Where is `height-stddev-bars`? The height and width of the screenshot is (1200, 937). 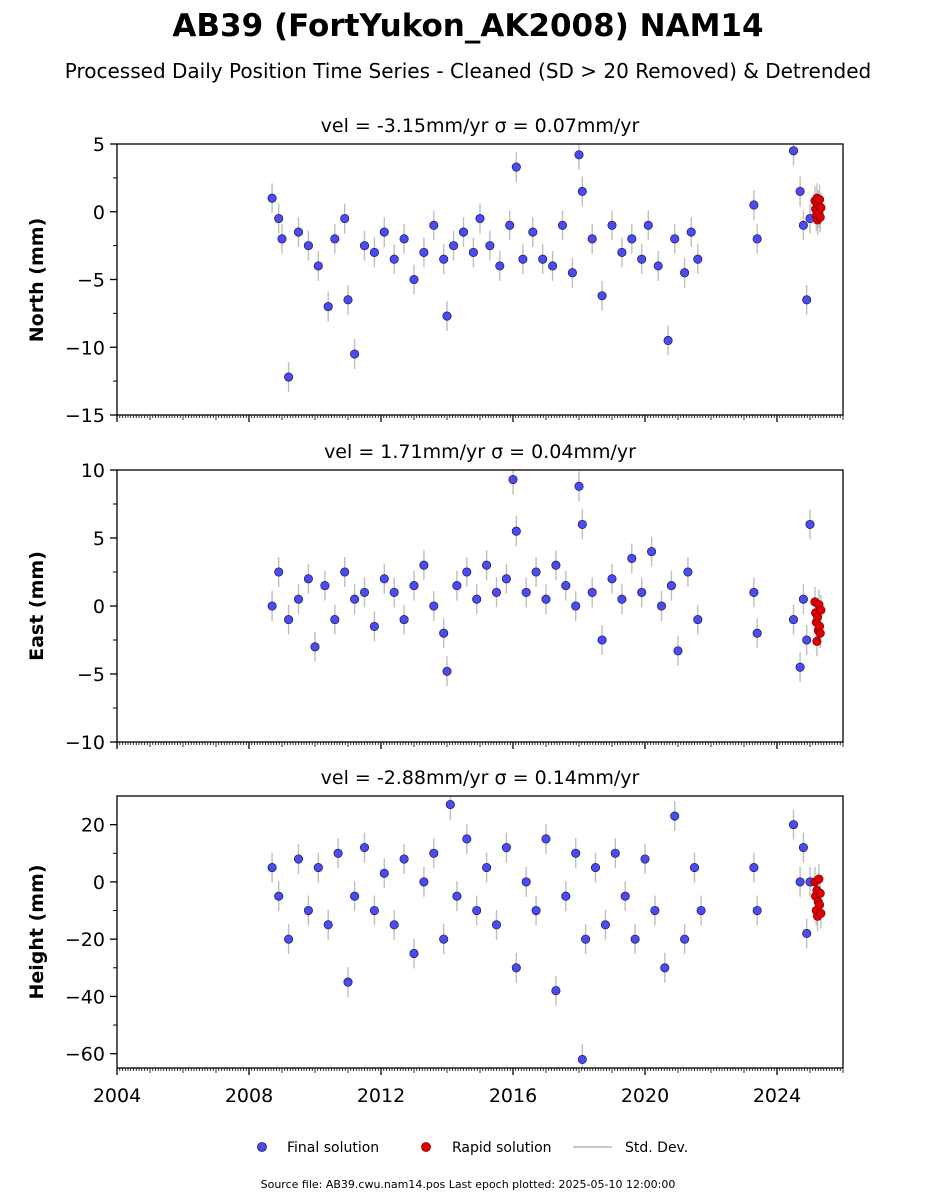 height-stddev-bars is located at coordinates (546, 932).